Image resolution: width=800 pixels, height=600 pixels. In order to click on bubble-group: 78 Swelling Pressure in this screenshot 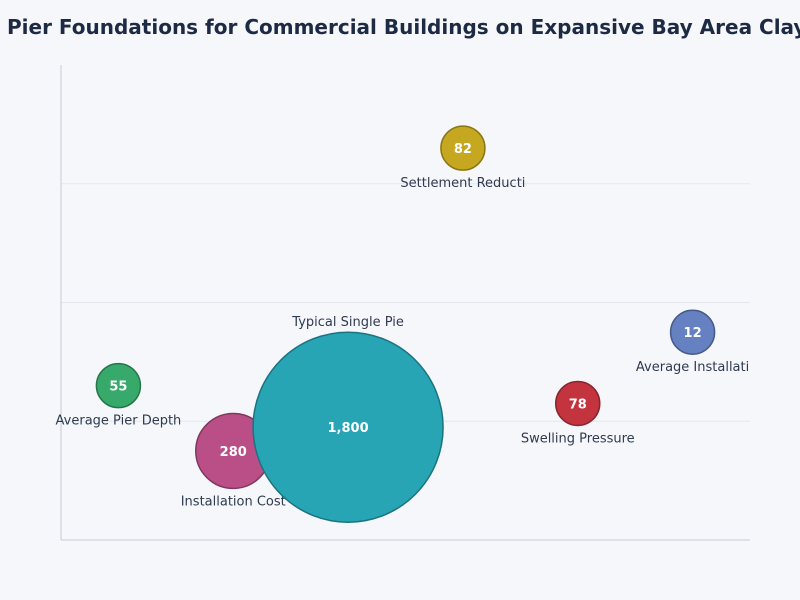, I will do `click(578, 413)`.